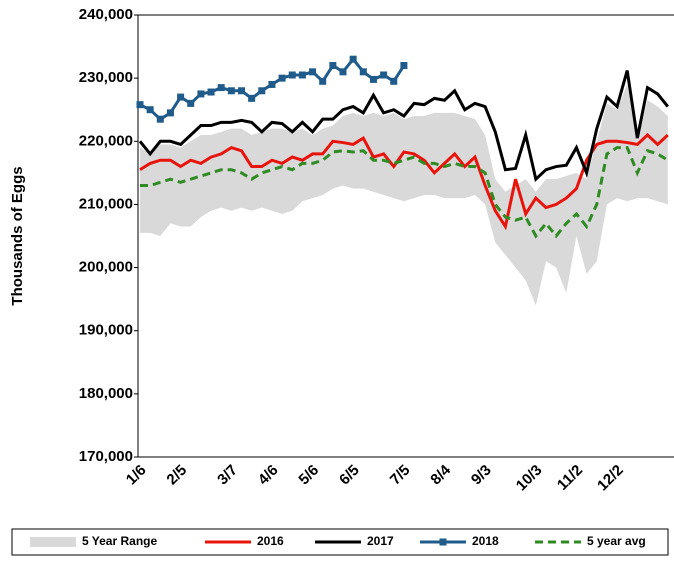 The image size is (674, 562). Describe the element at coordinates (106, 267) in the screenshot. I see `y-tick-label: 200,000` at that location.